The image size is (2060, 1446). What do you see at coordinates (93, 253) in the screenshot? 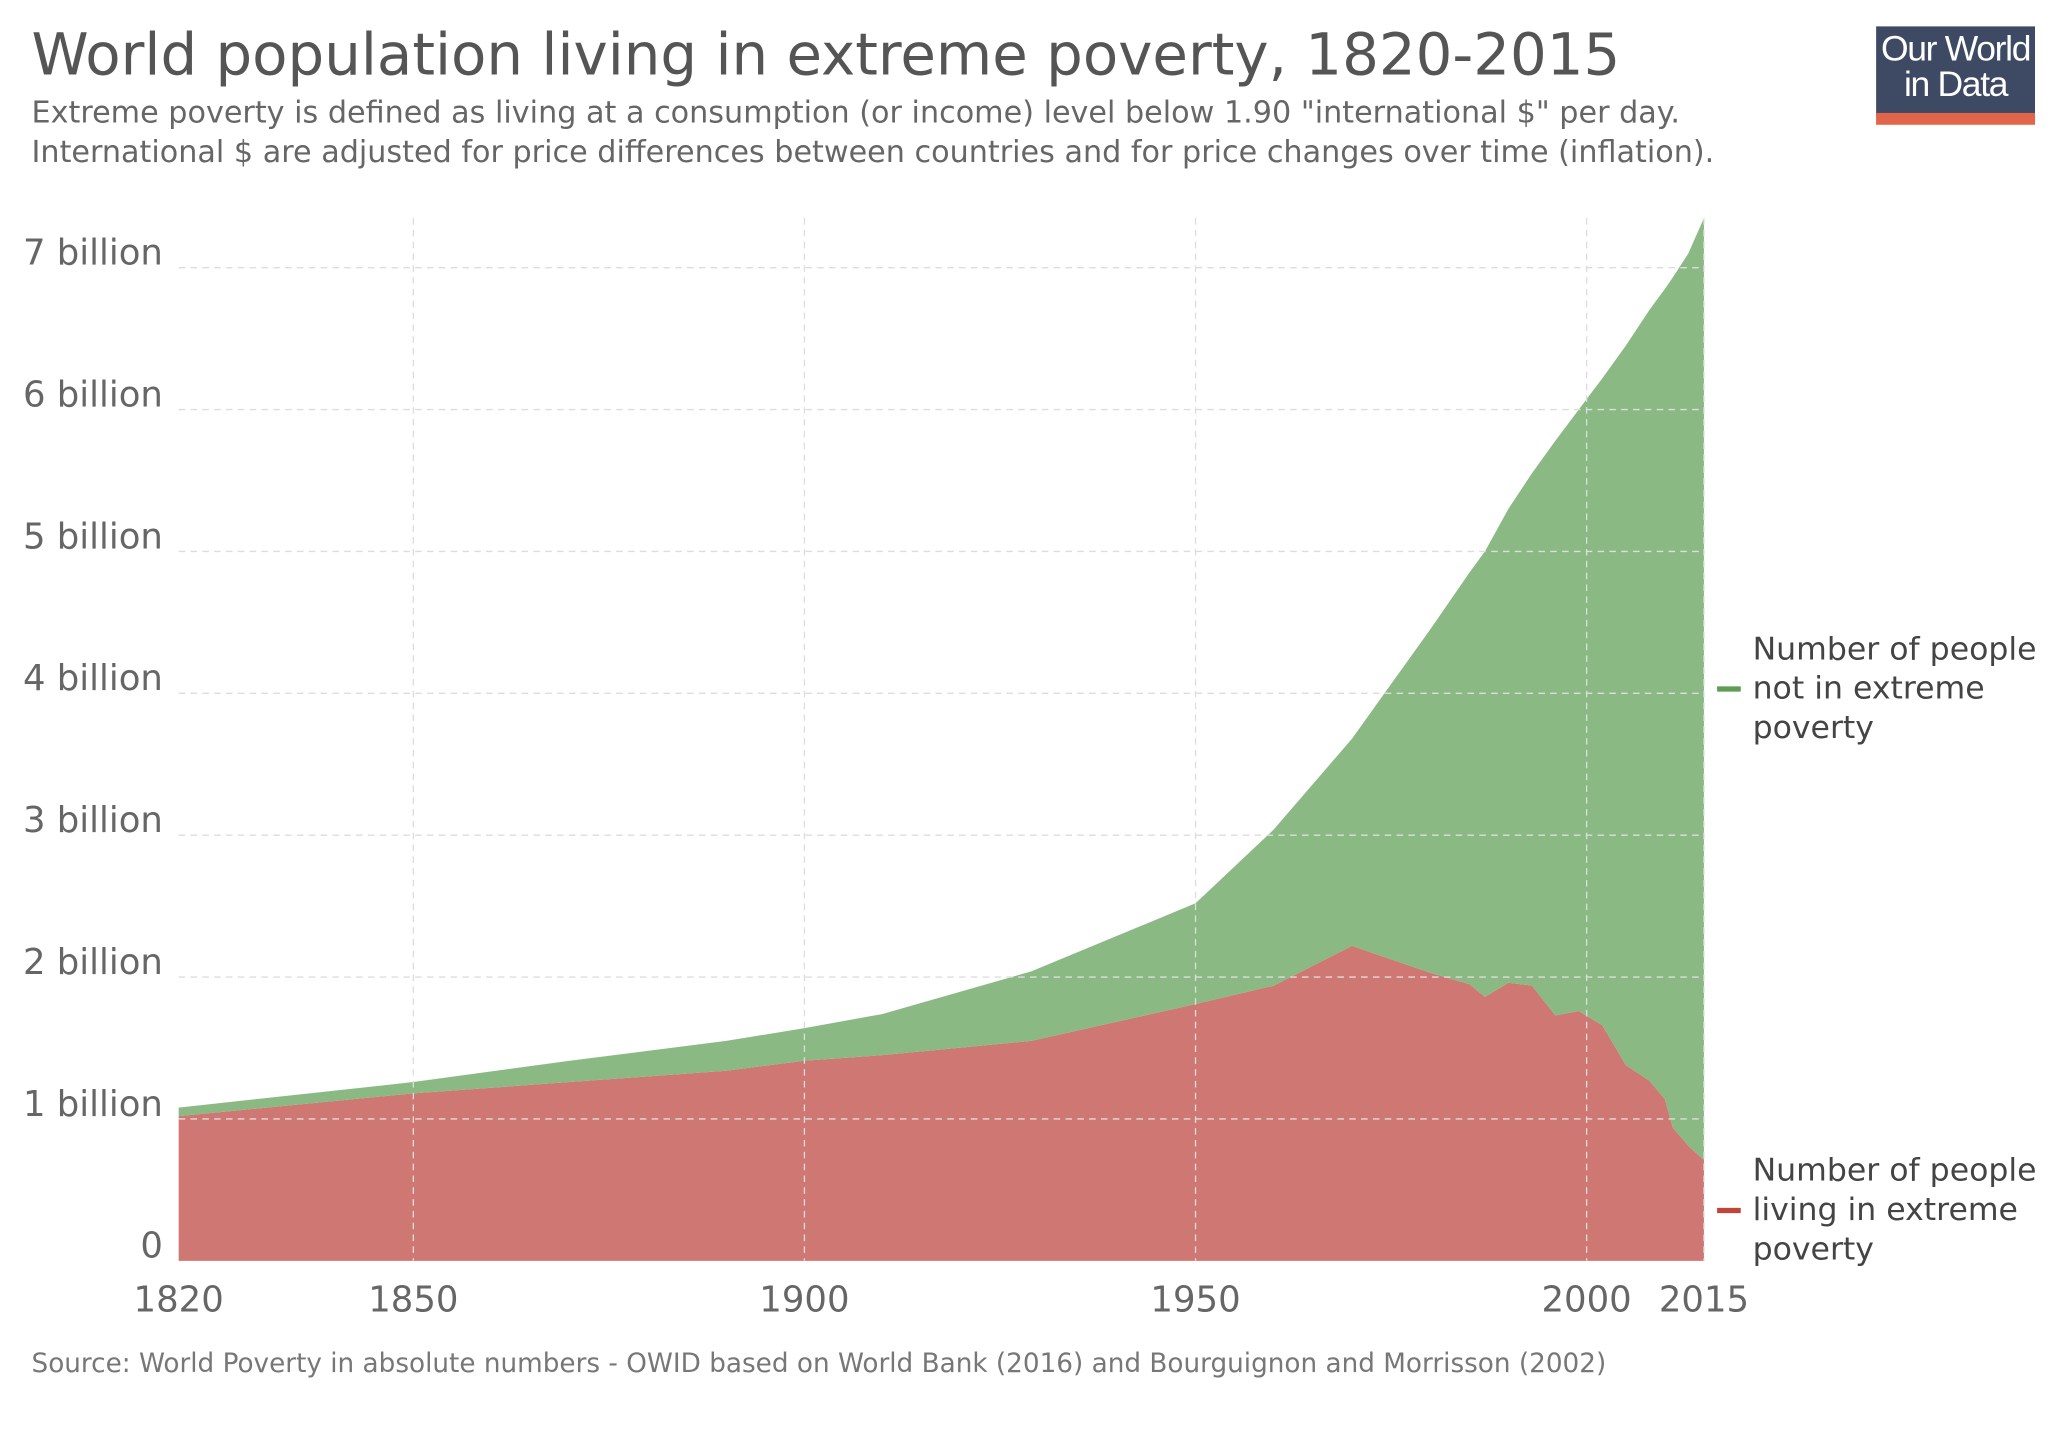
I see `y-tick-label: 7 billion` at bounding box center [93, 253].